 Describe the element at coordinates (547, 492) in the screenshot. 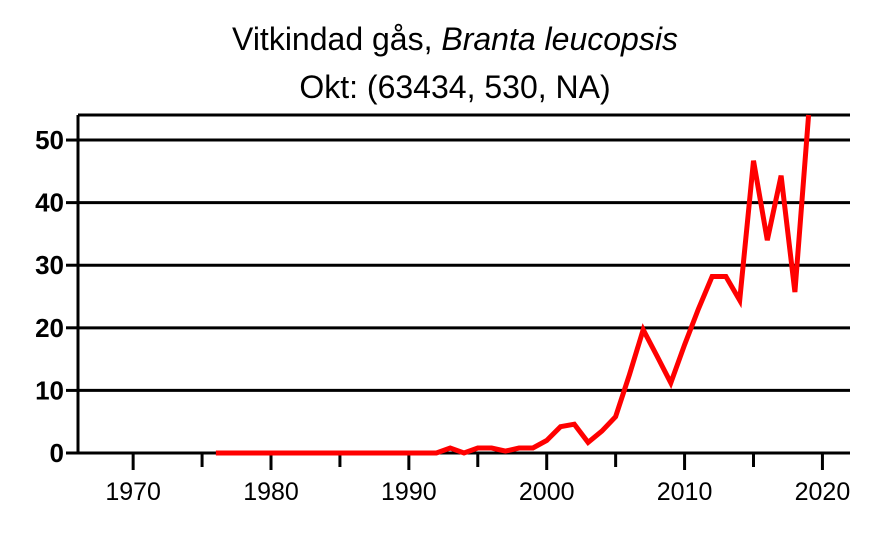

I see `x-tick-label-2000: 2000` at that location.